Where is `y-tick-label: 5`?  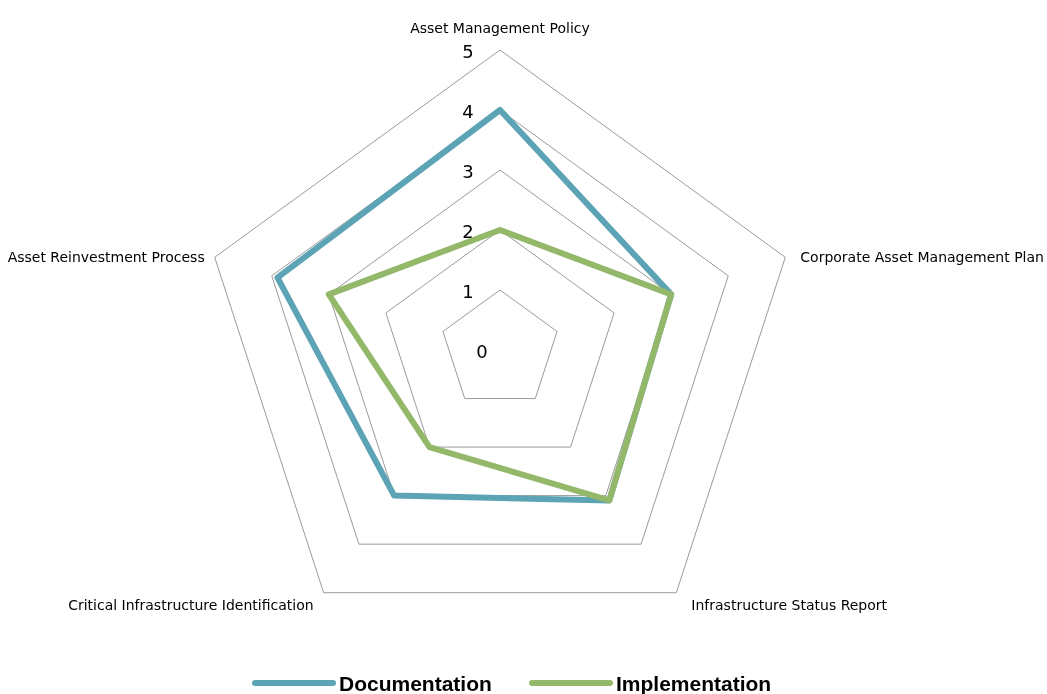 y-tick-label: 5 is located at coordinates (468, 51).